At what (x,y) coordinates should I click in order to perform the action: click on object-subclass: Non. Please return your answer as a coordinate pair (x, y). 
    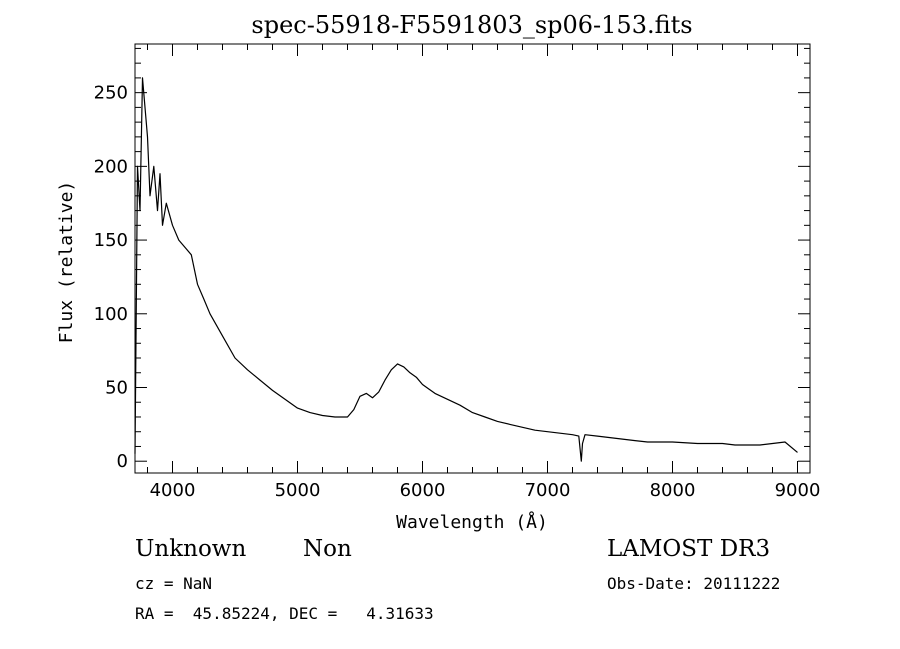
    Looking at the image, I should click on (327, 549).